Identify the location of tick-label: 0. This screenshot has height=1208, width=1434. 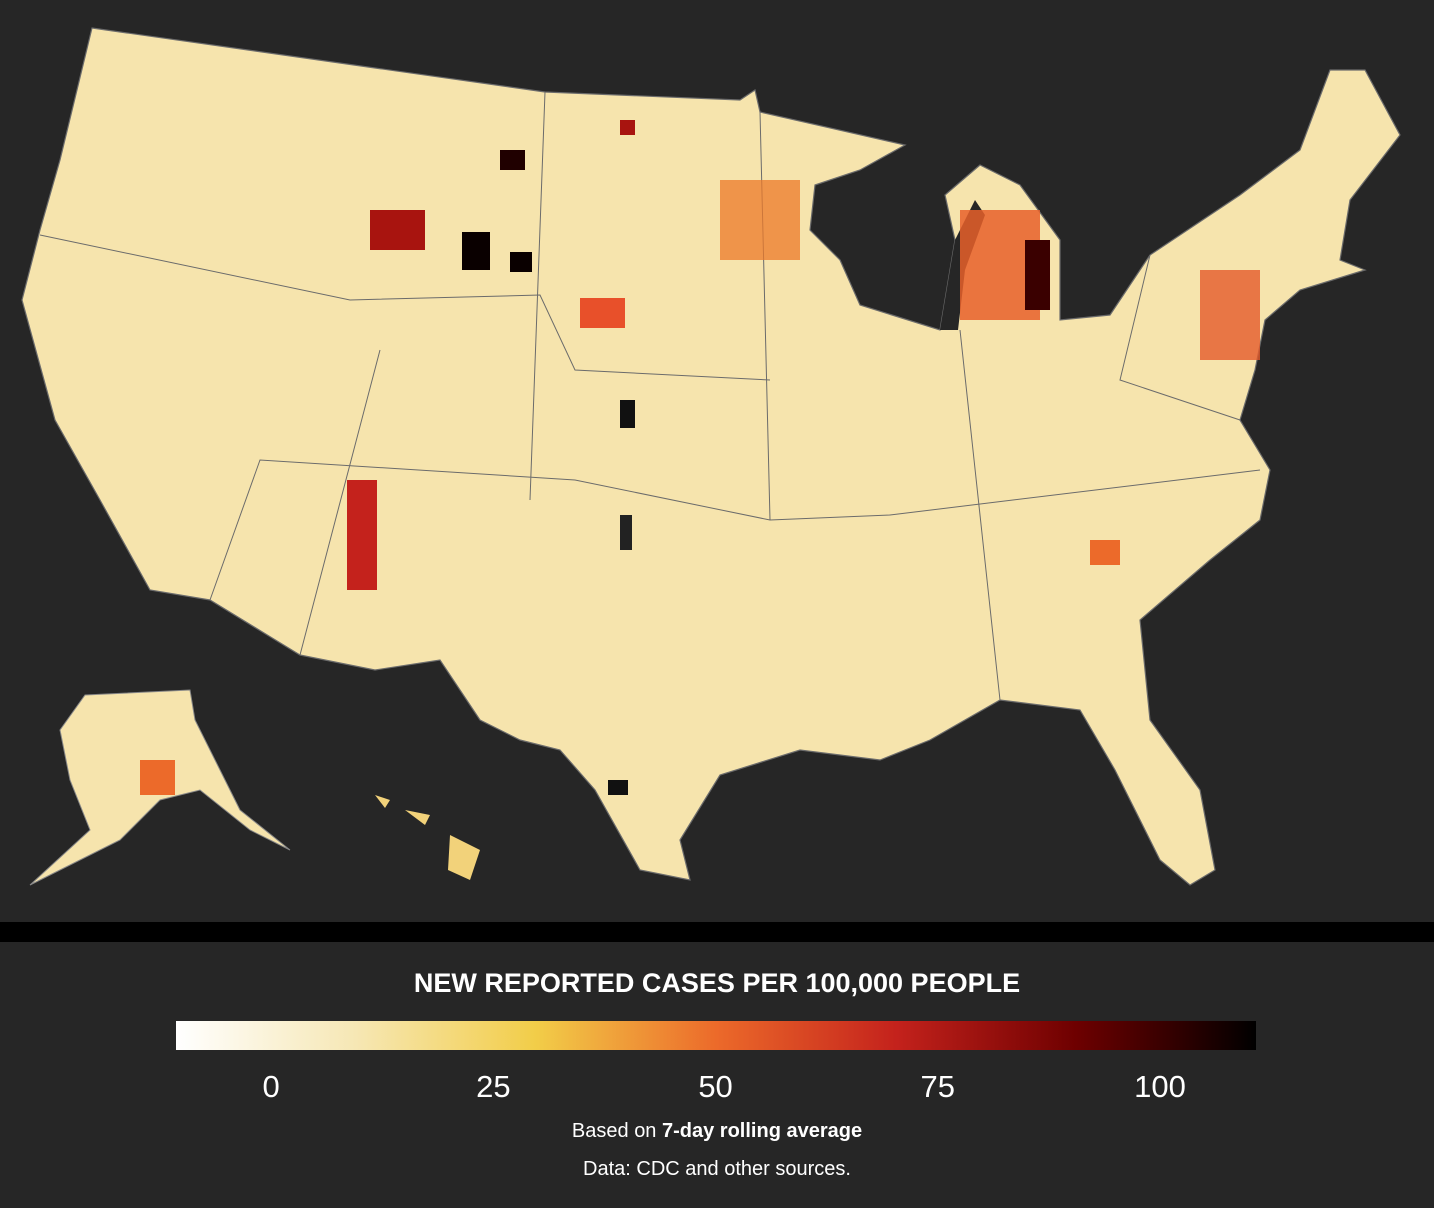
(270, 1086).